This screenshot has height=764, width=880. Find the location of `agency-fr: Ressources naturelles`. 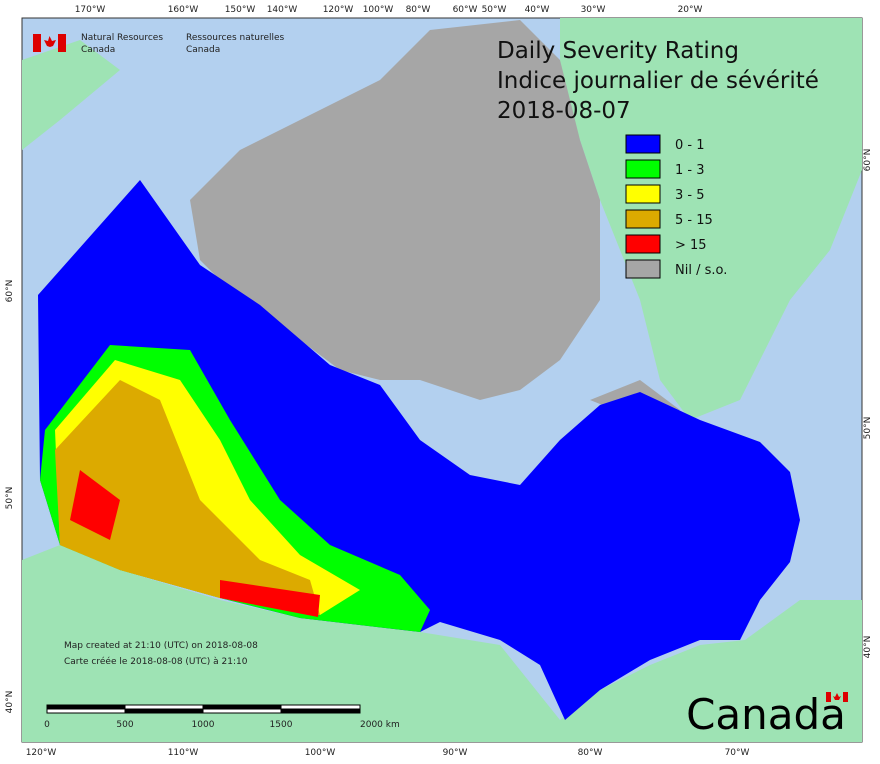

agency-fr: Ressources naturelles is located at coordinates (235, 38).